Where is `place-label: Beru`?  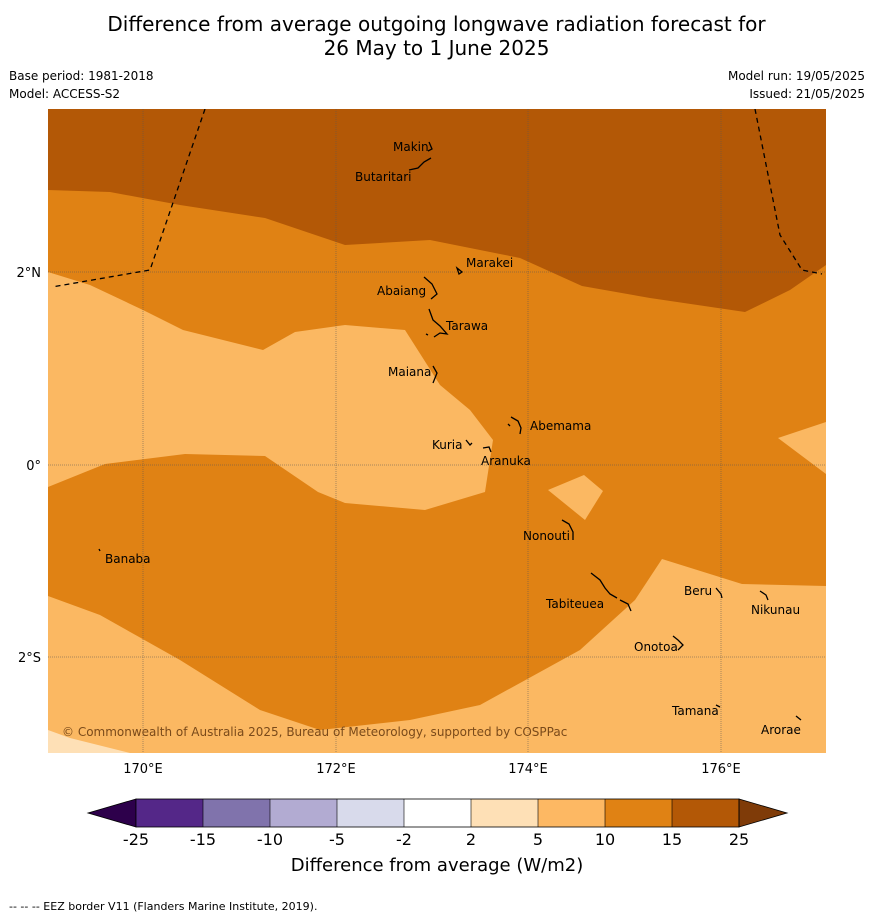 place-label: Beru is located at coordinates (698, 591).